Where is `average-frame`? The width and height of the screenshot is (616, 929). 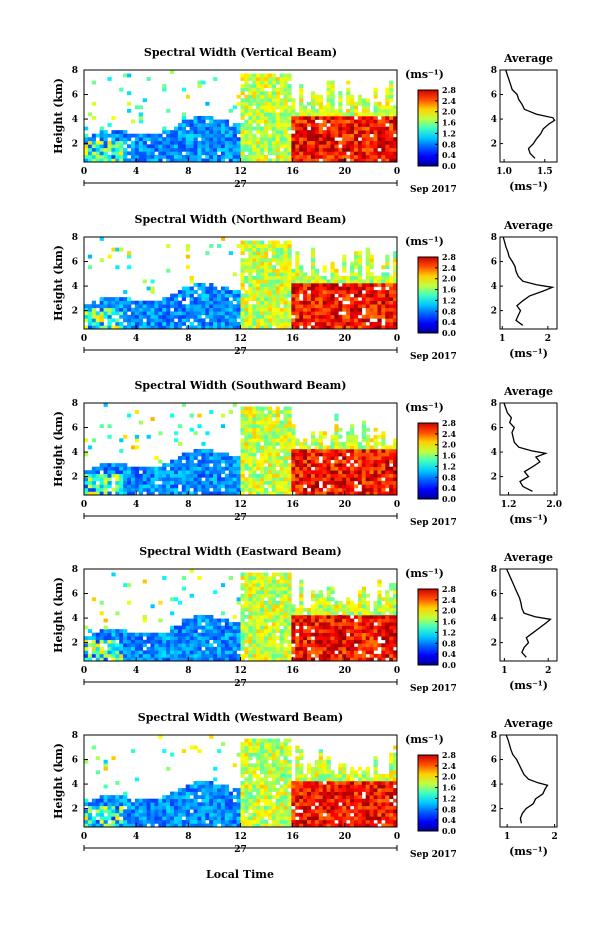 average-frame is located at coordinates (528, 283).